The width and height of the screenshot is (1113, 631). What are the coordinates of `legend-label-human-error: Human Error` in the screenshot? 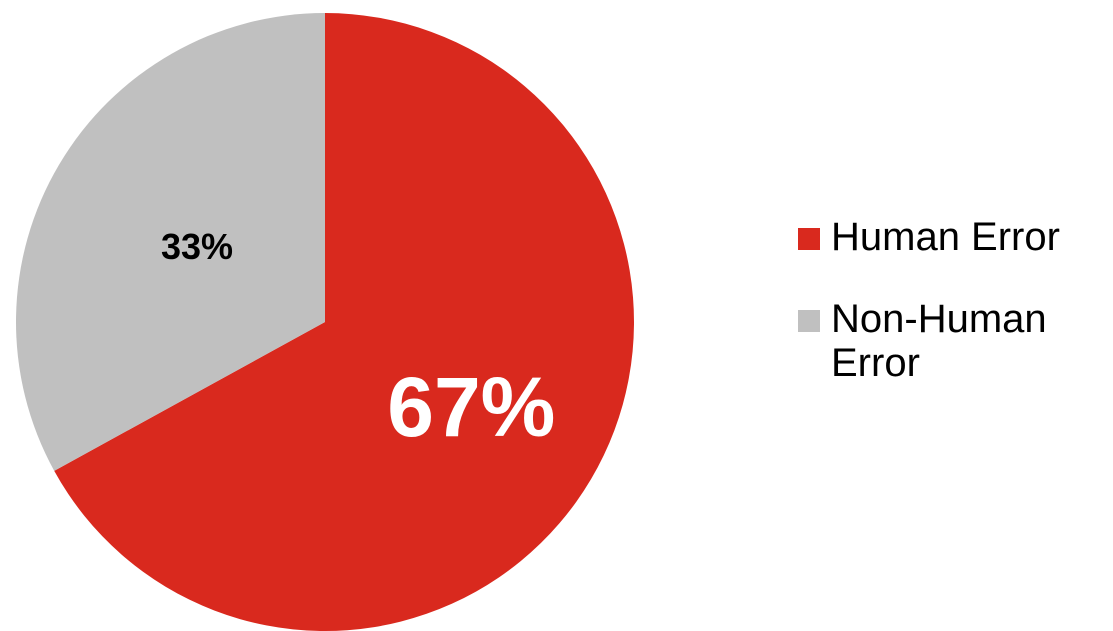 It's located at (945, 237).